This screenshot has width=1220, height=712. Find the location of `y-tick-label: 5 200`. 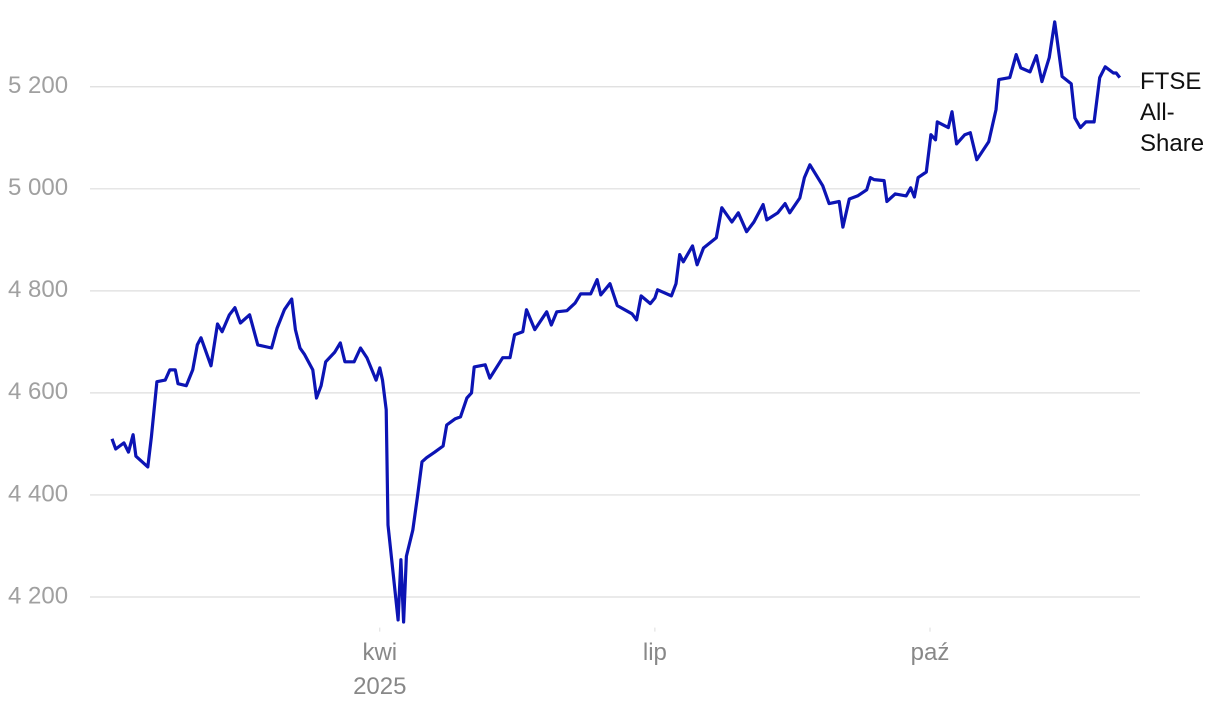

y-tick-label: 5 200 is located at coordinates (38, 85).